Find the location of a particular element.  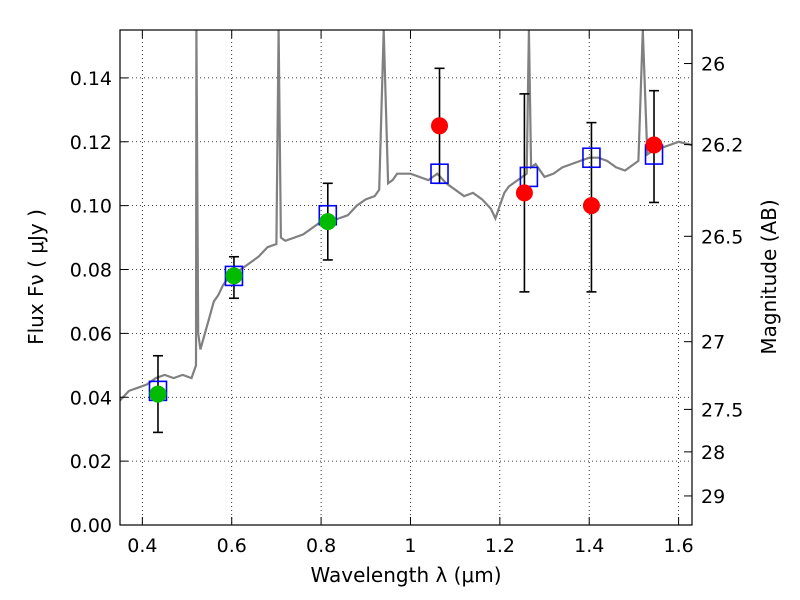

x-tick-label: 0.4 is located at coordinates (142, 546).